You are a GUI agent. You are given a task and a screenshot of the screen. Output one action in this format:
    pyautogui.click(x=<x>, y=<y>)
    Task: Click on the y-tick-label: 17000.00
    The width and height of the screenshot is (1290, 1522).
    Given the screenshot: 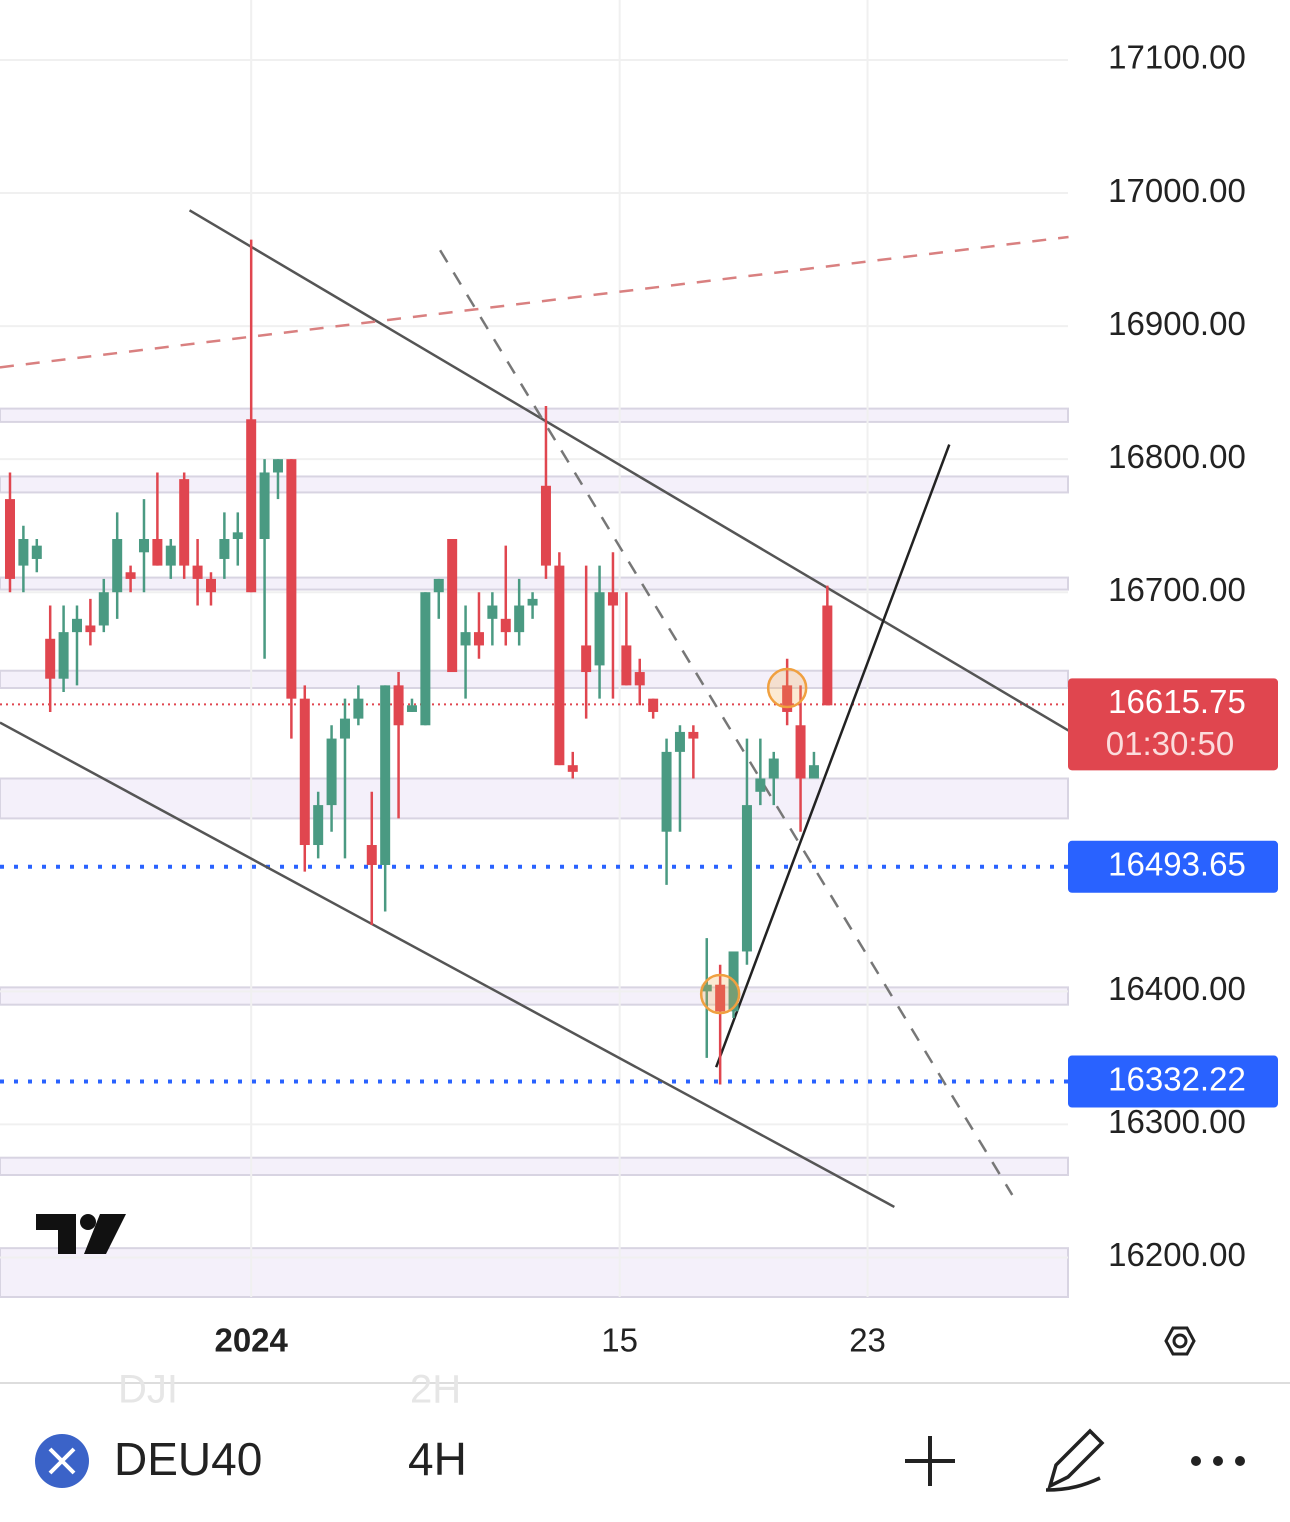 What is the action you would take?
    pyautogui.click(x=1177, y=190)
    